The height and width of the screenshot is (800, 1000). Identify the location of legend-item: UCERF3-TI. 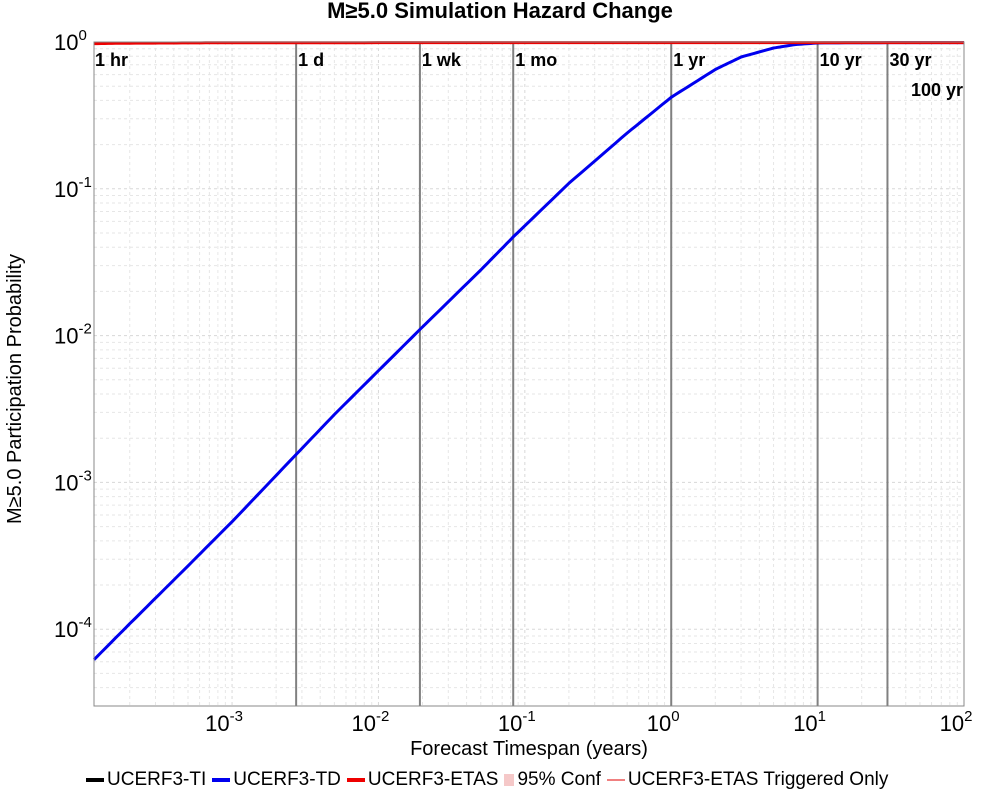
(146, 780).